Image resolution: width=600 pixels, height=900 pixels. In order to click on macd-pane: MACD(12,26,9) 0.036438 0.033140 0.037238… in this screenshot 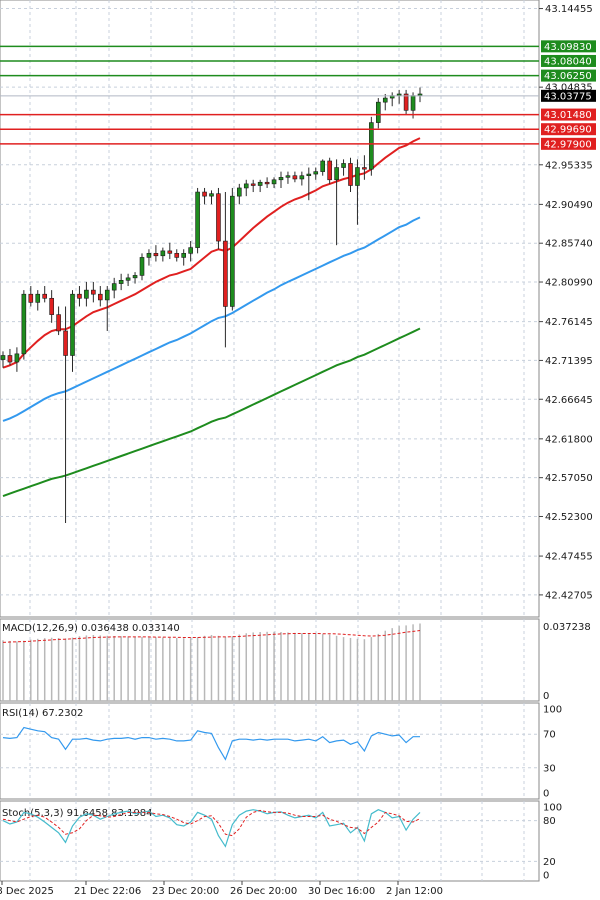, I will do `click(296, 662)`.